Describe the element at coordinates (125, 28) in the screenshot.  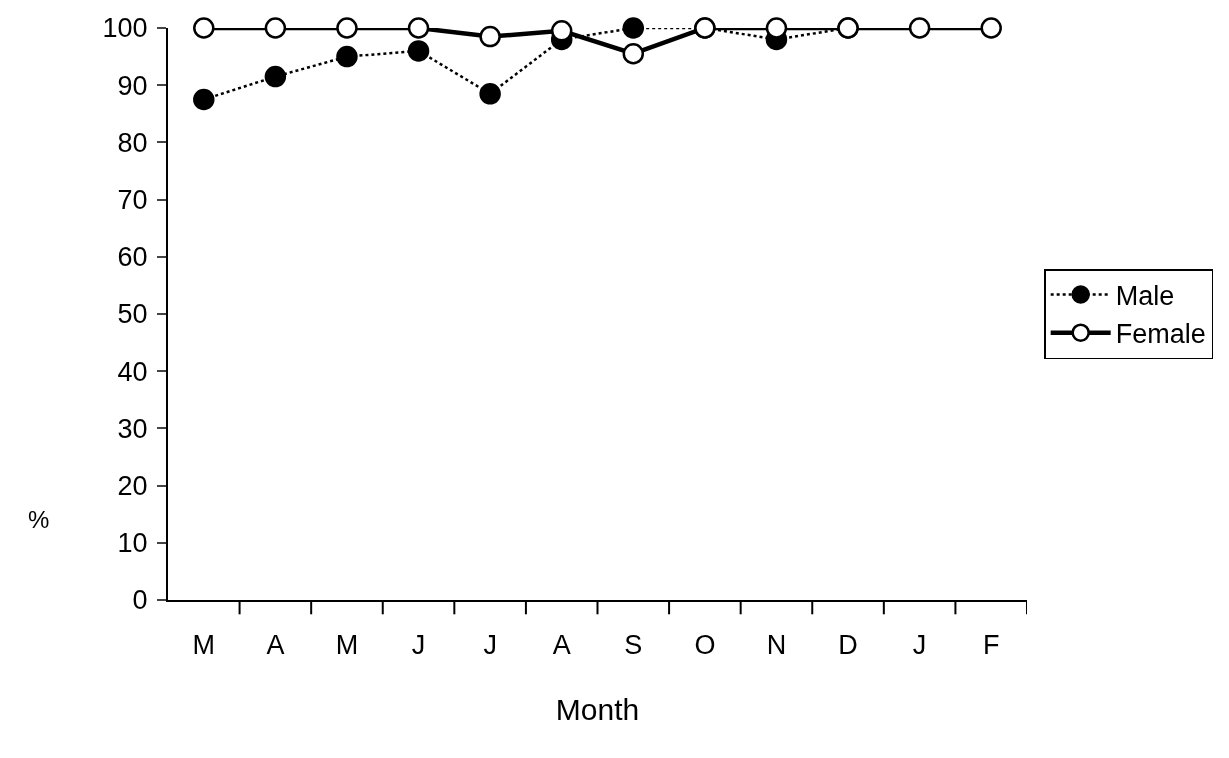
I see `y-tick-label: 100` at that location.